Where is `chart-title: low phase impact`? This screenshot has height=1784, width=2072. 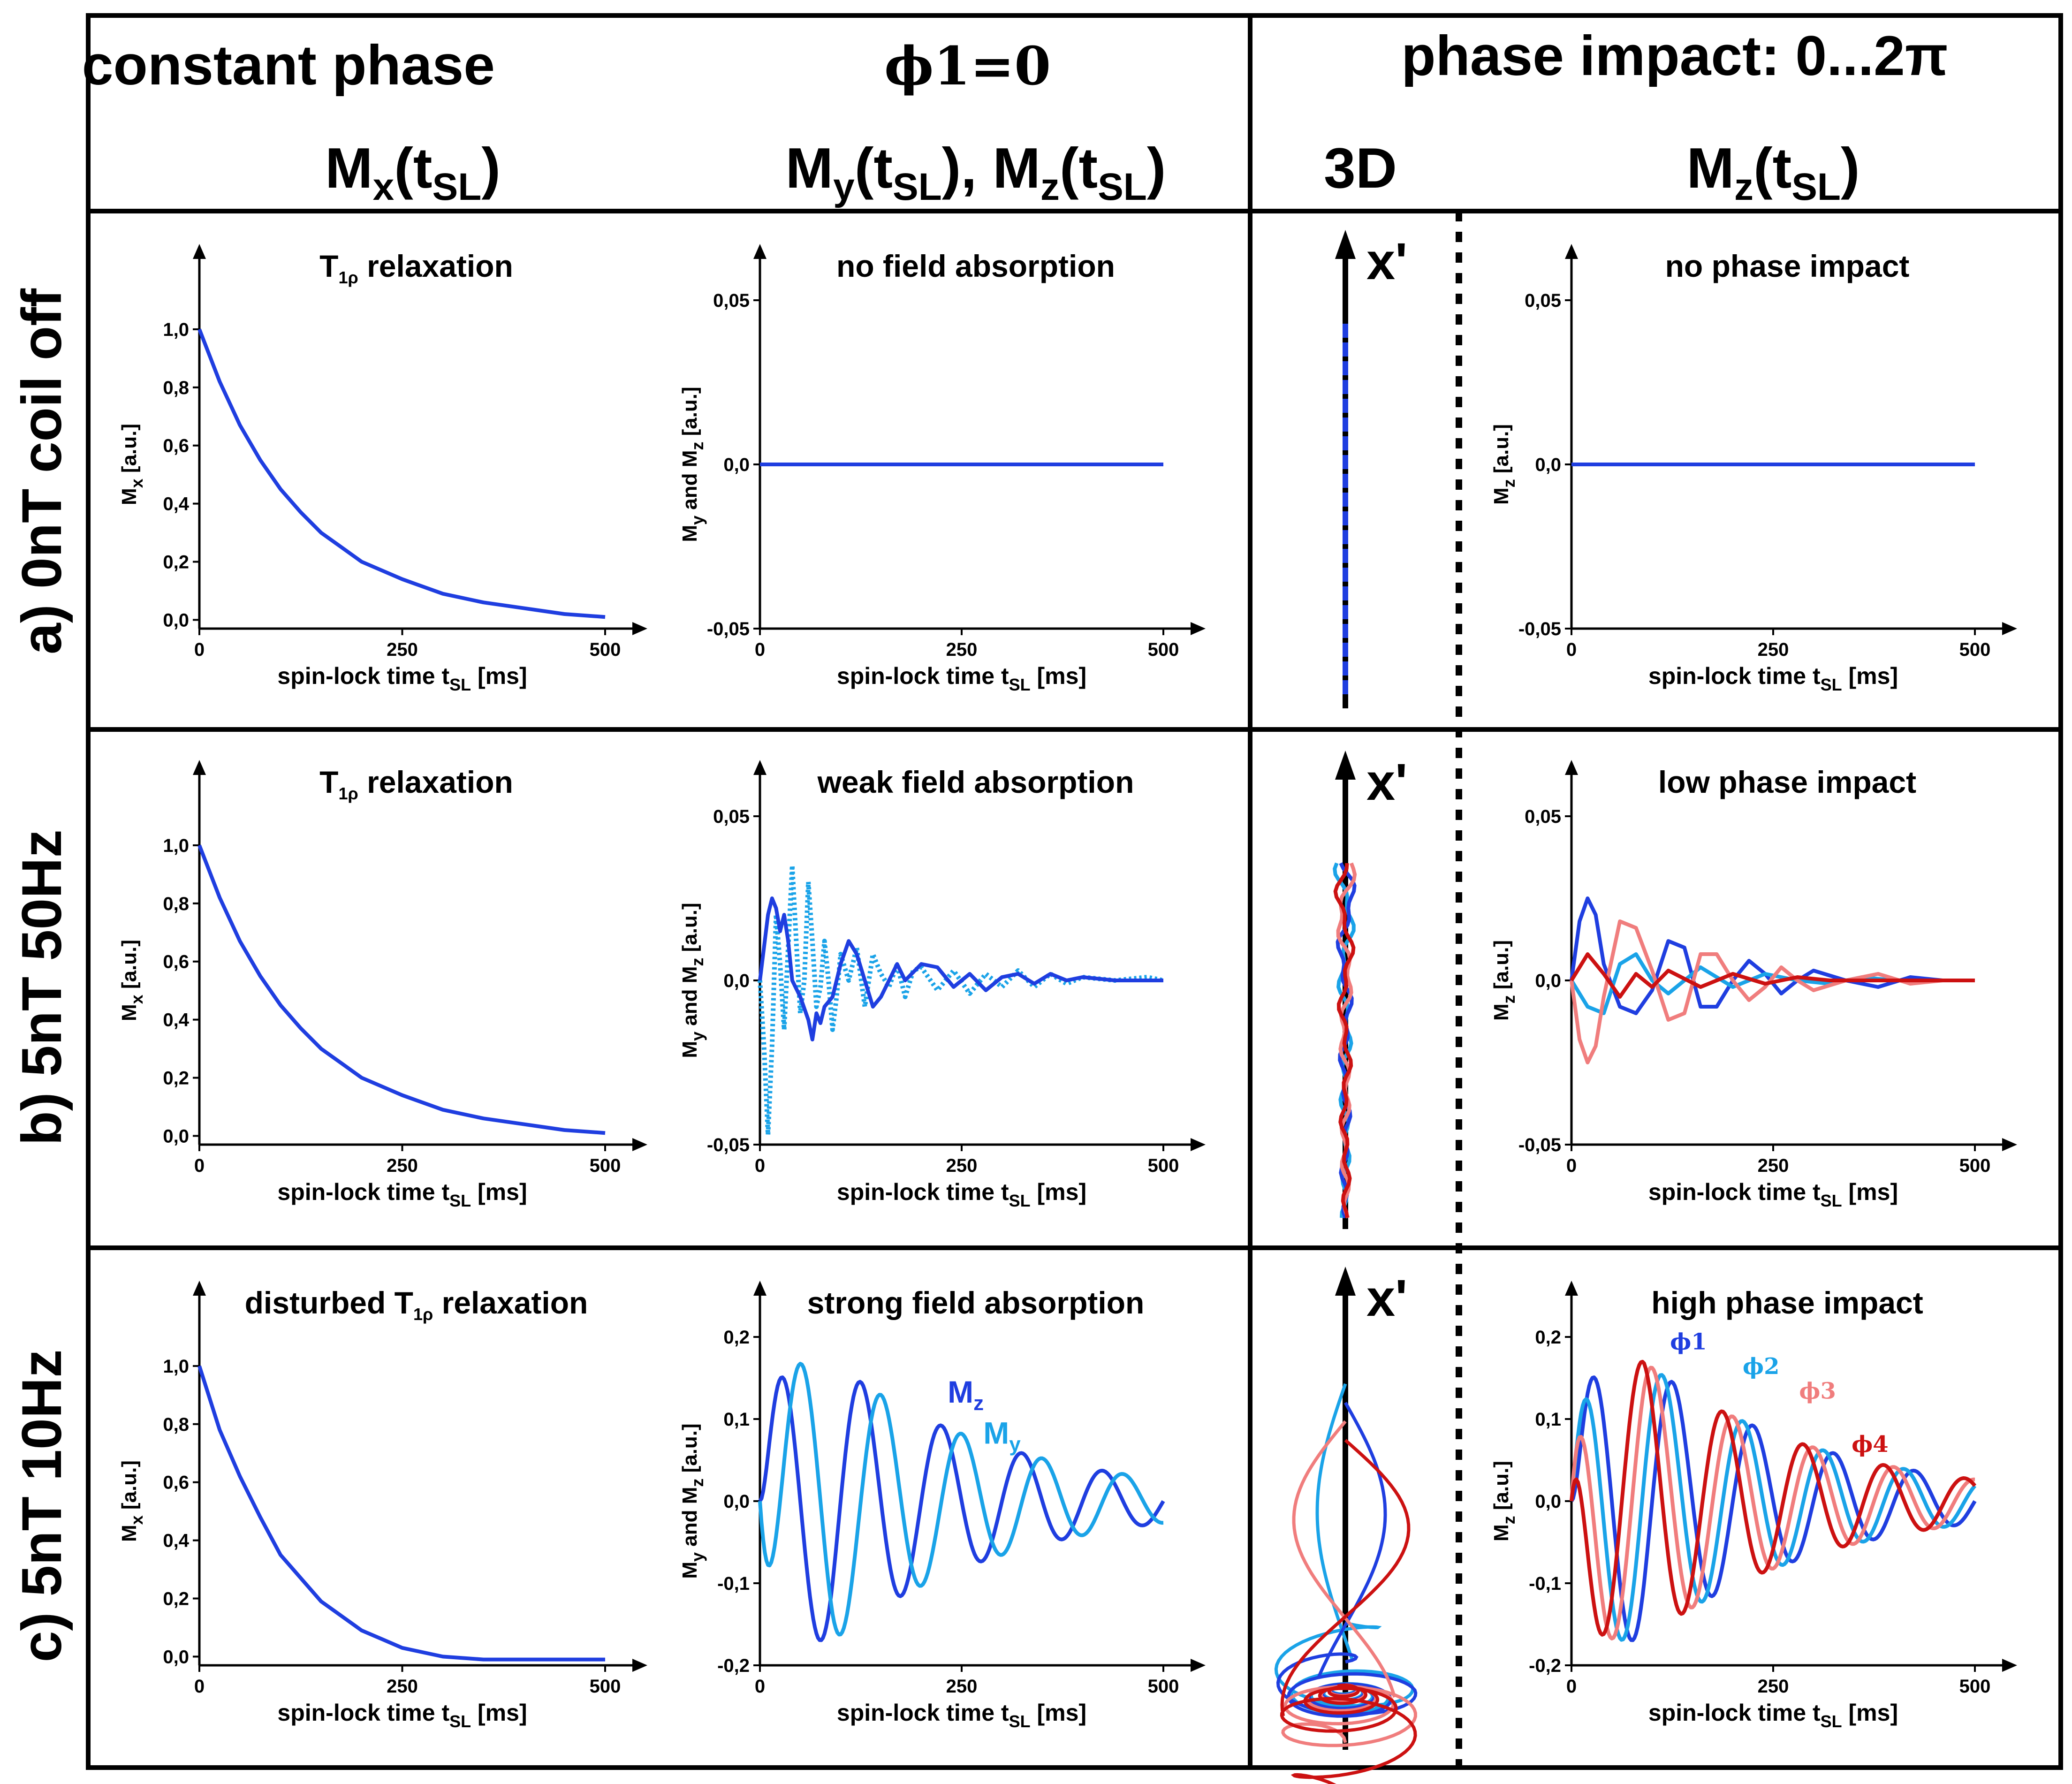
chart-title: low phase impact is located at coordinates (1787, 782).